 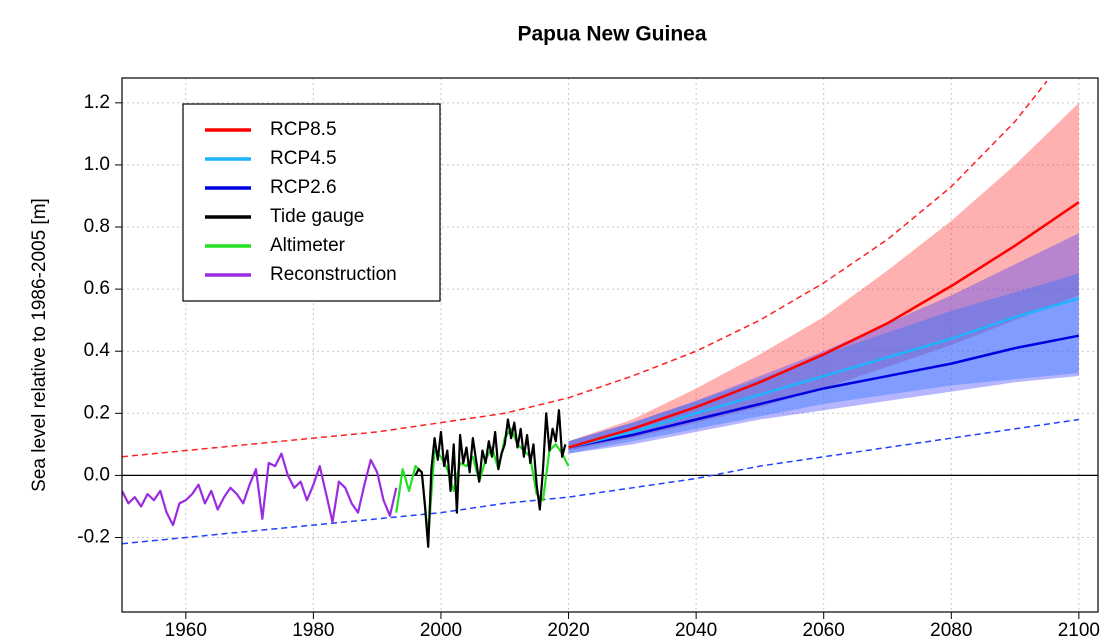 I want to click on y-tick-label: 0.2, so click(x=97, y=412).